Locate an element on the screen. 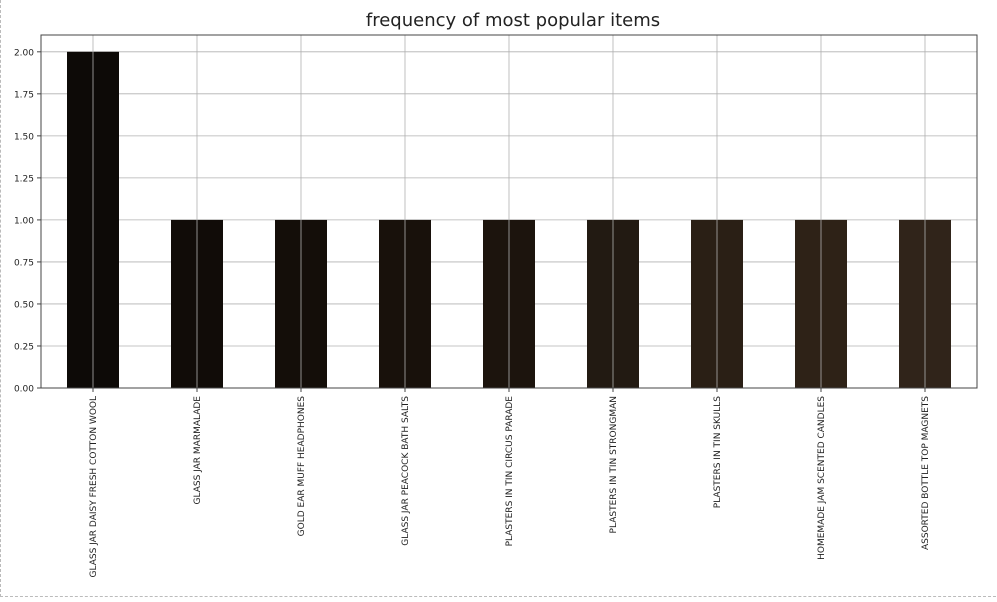 The width and height of the screenshot is (997, 602). x-tick-label: GOLD EAR MUFF HEADPHONES is located at coordinates (302, 466).